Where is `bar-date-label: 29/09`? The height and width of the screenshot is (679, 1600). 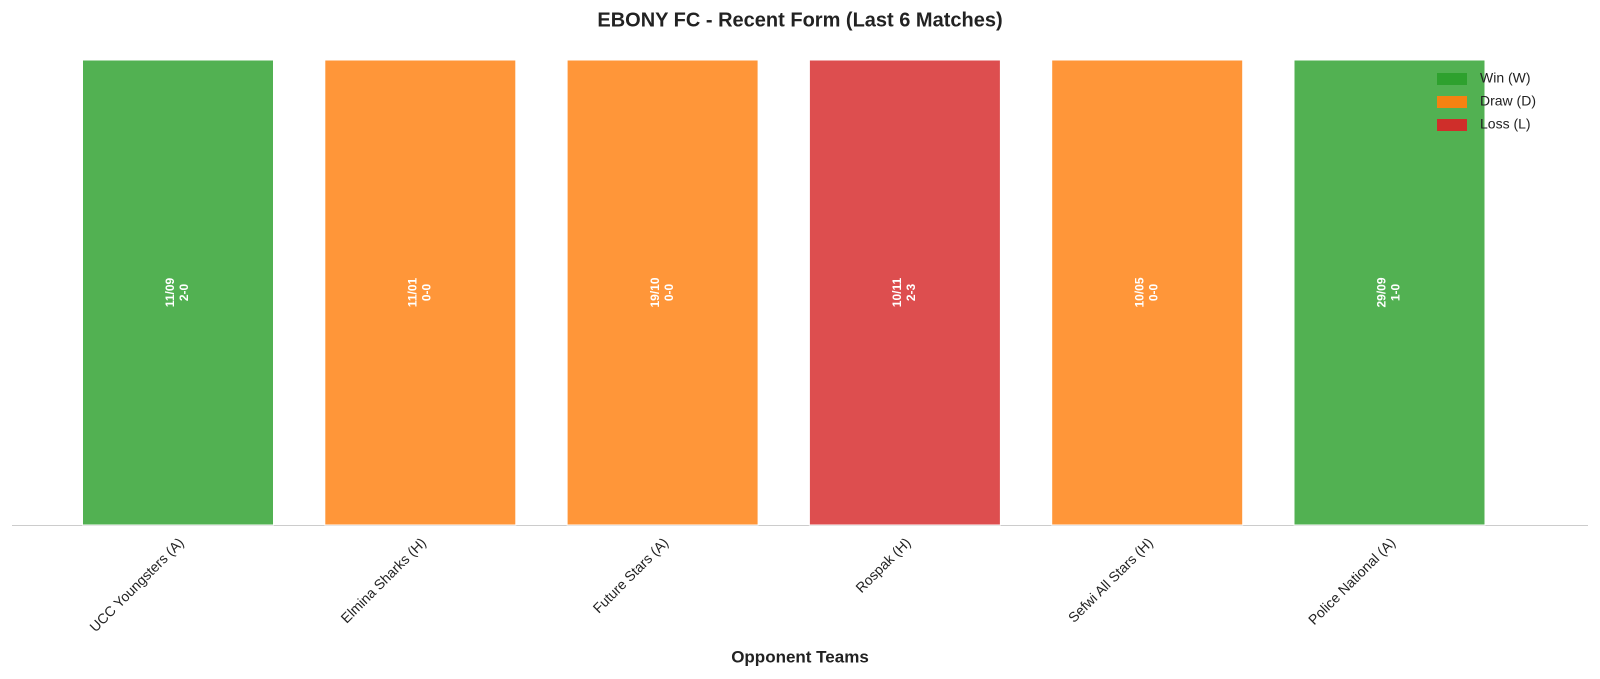
bar-date-label: 29/09 is located at coordinates (1382, 292).